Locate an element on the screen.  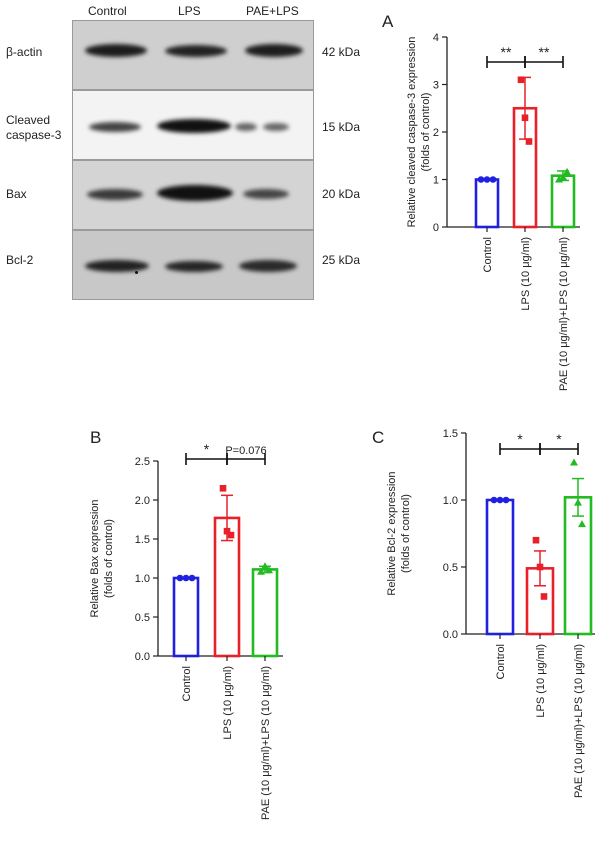
y-axis-label-line: Relative Bax expression is located at coordinates (95, 558).